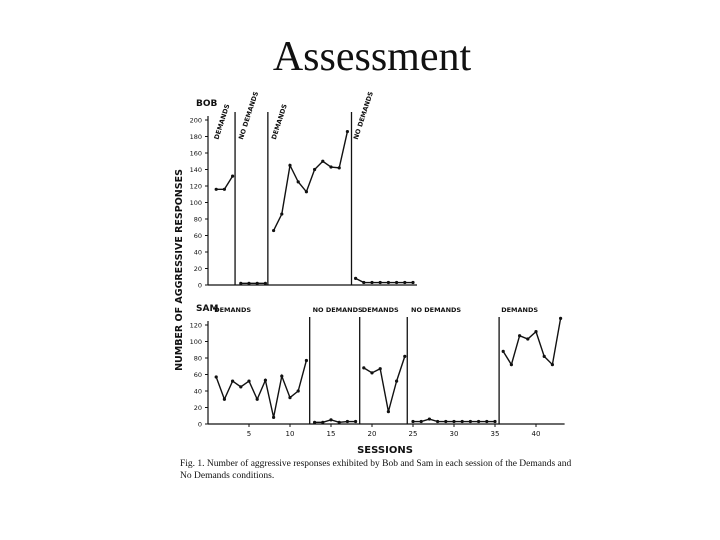  Describe the element at coordinates (179, 270) in the screenshot. I see `y-axis-label: NUMBER OF AGGRESSIVE RESPONSES` at that location.